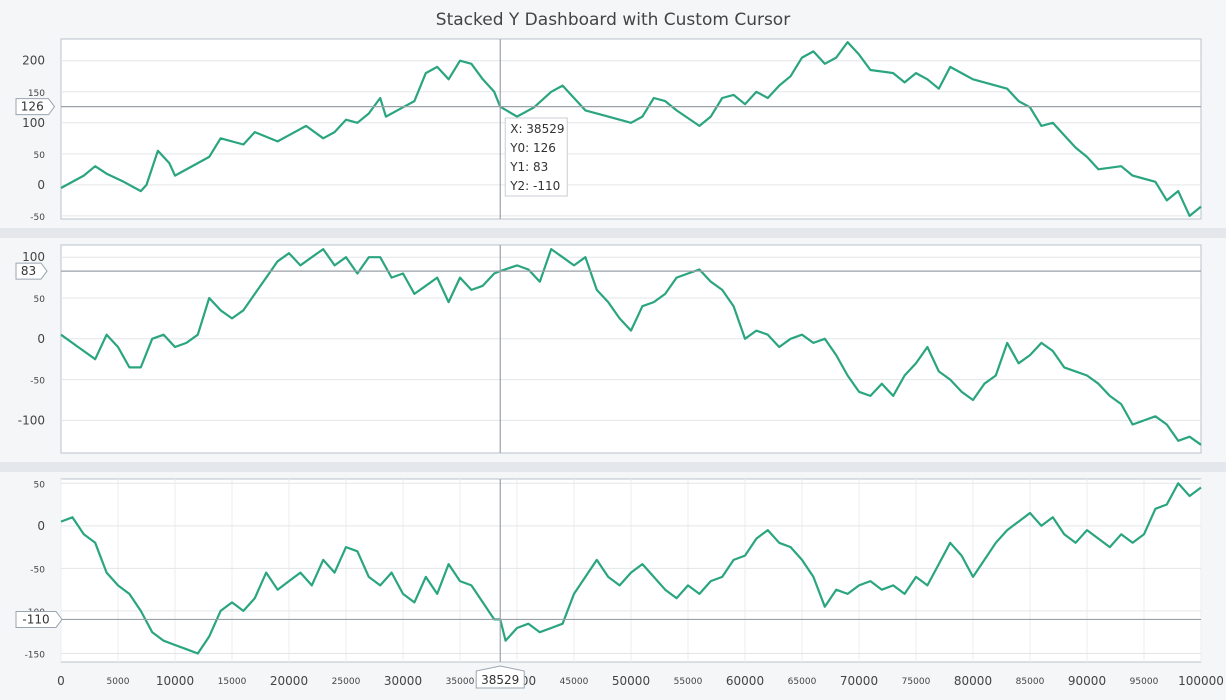  I want to click on x-tick-label-minor: 5000, so click(118, 682).